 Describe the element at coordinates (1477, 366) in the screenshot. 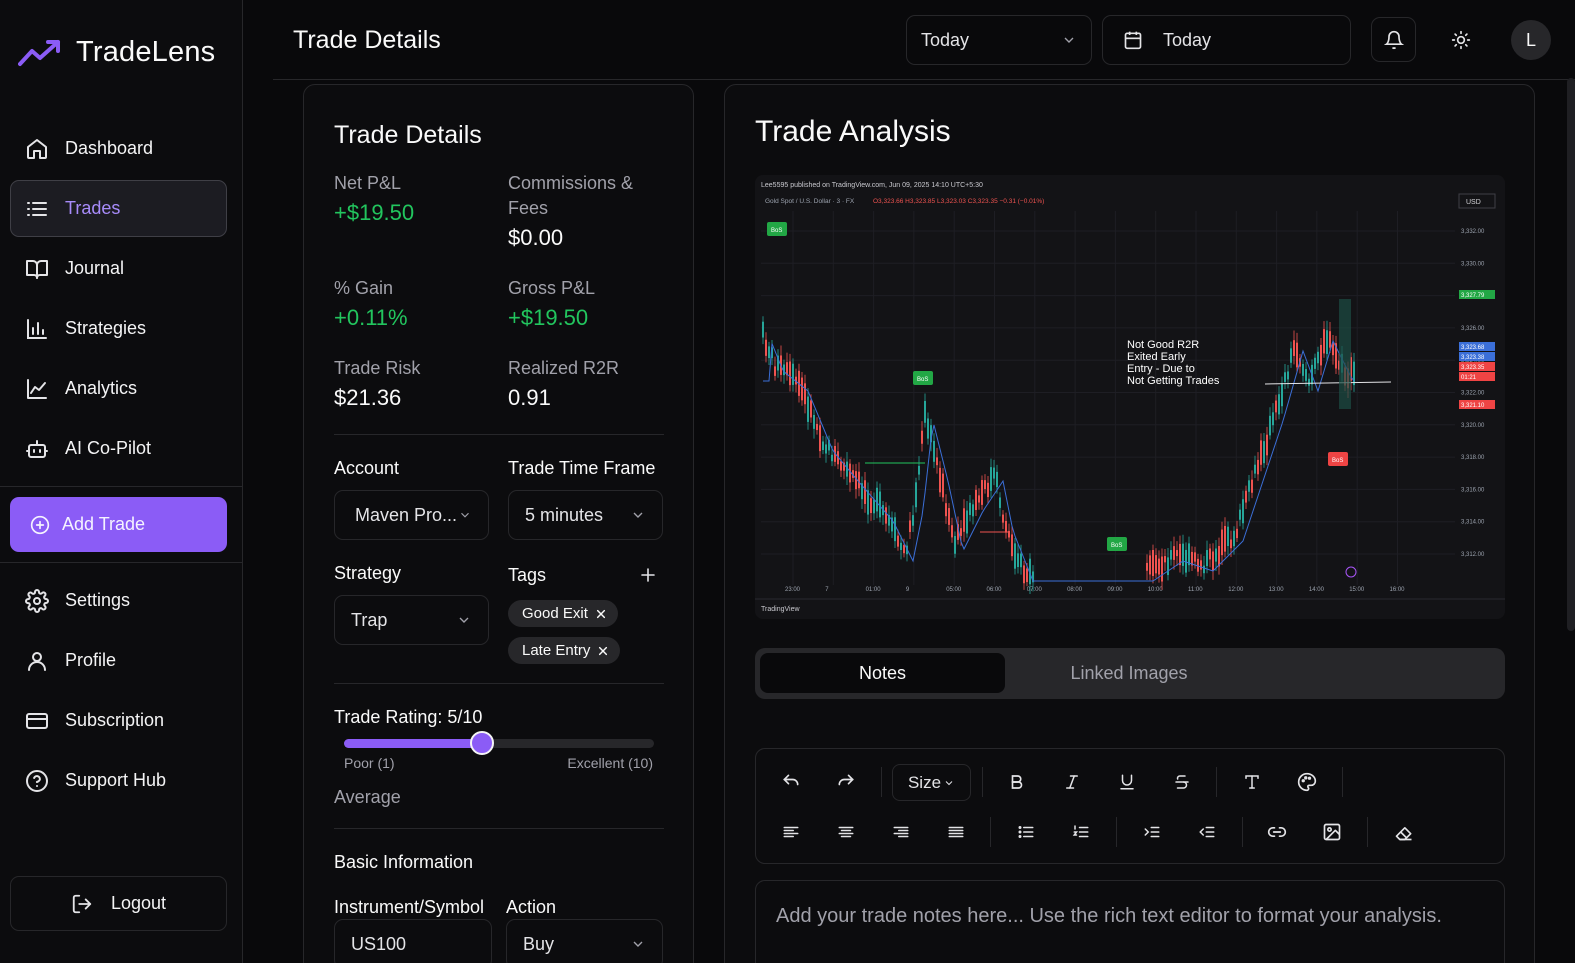

I see `price-tag-bg` at that location.